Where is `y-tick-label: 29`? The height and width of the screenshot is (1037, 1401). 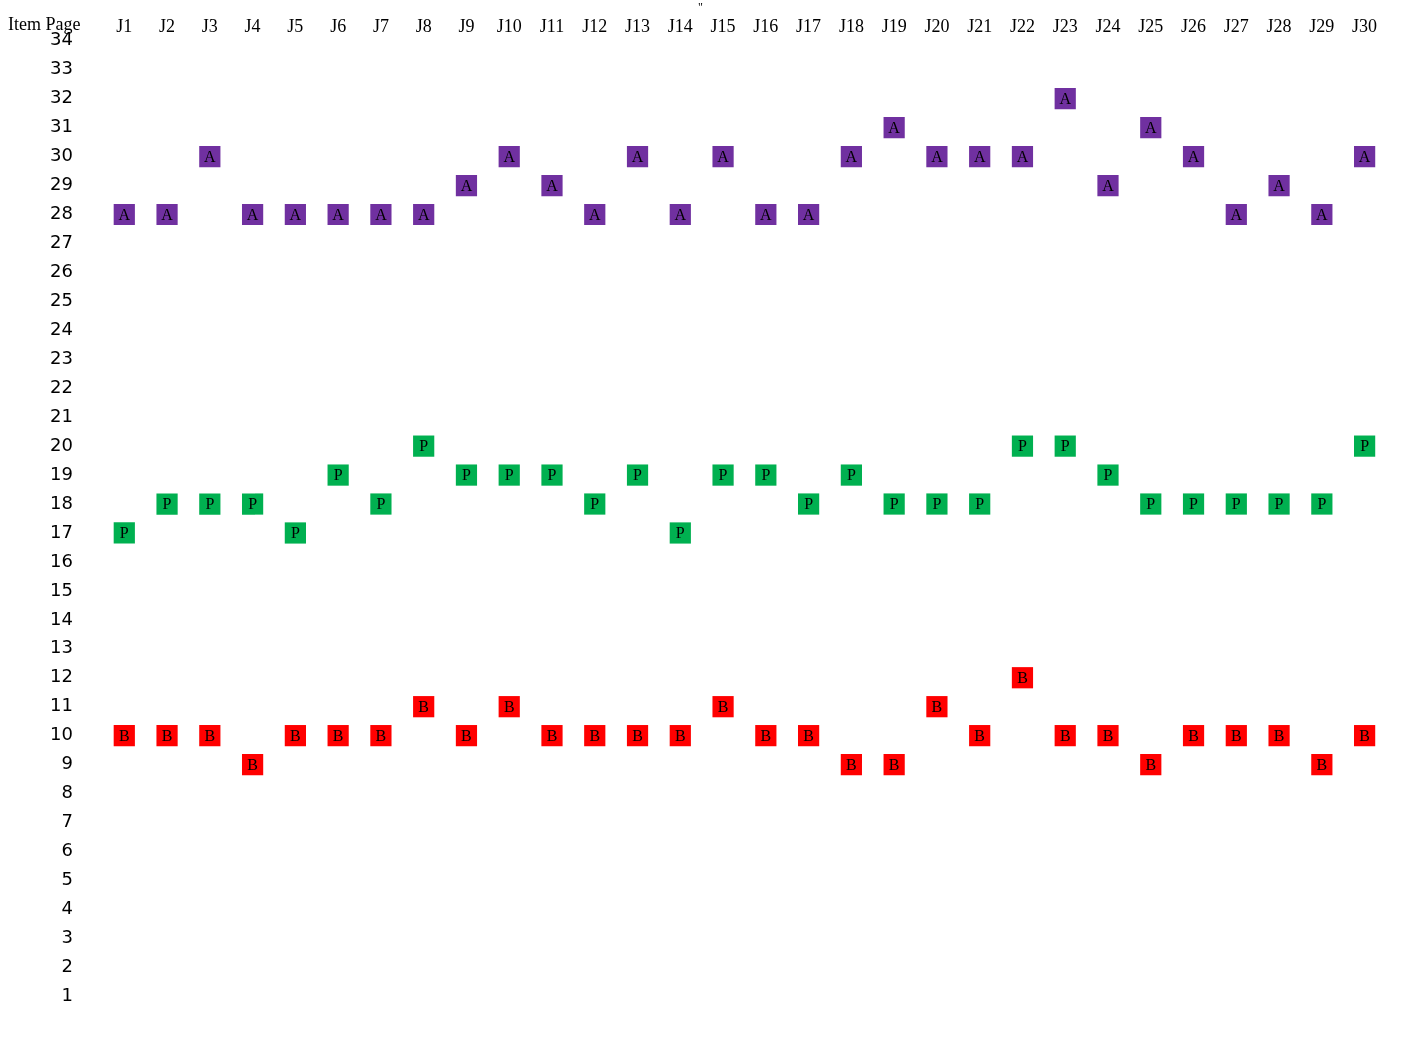 y-tick-label: 29 is located at coordinates (61, 184).